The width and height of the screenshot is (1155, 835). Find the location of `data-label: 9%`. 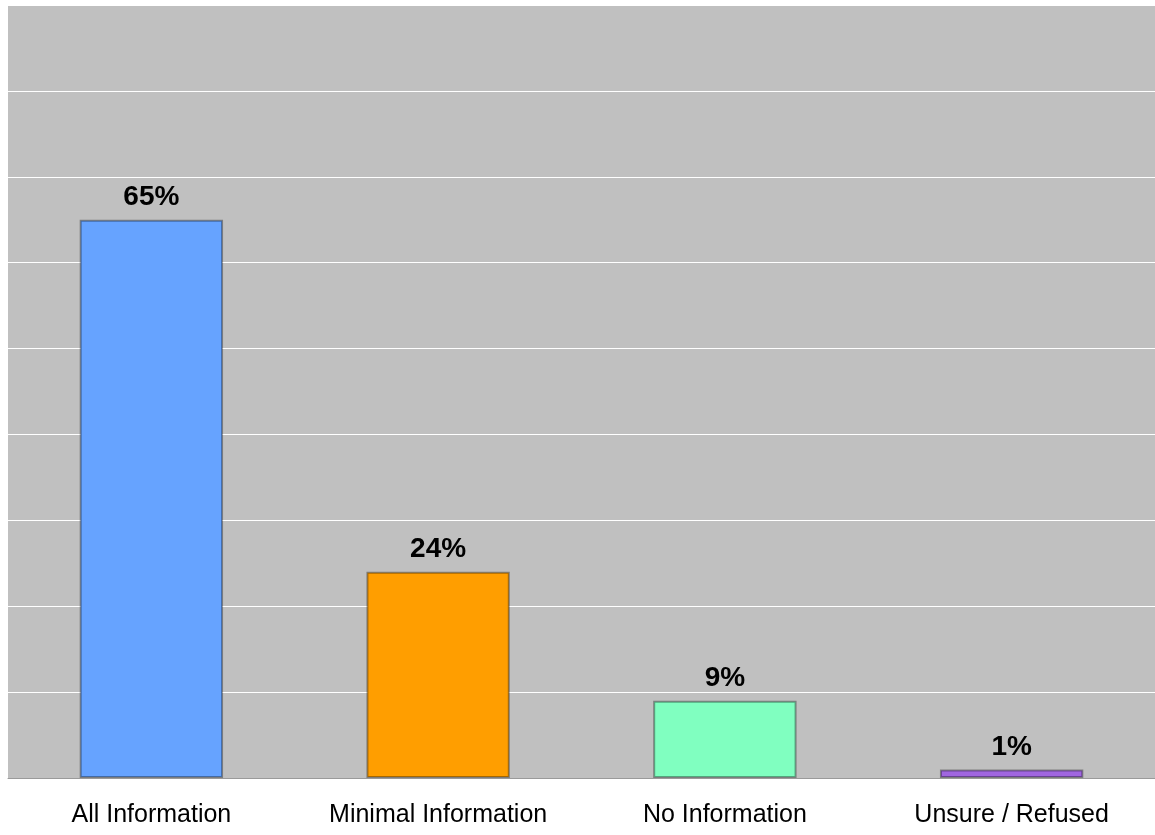

data-label: 9% is located at coordinates (725, 677).